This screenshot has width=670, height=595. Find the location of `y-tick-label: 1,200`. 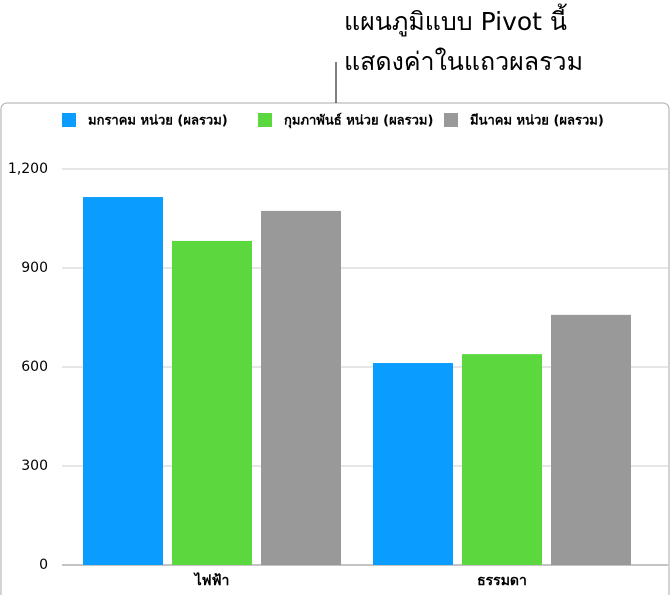

y-tick-label: 1,200 is located at coordinates (28, 169).